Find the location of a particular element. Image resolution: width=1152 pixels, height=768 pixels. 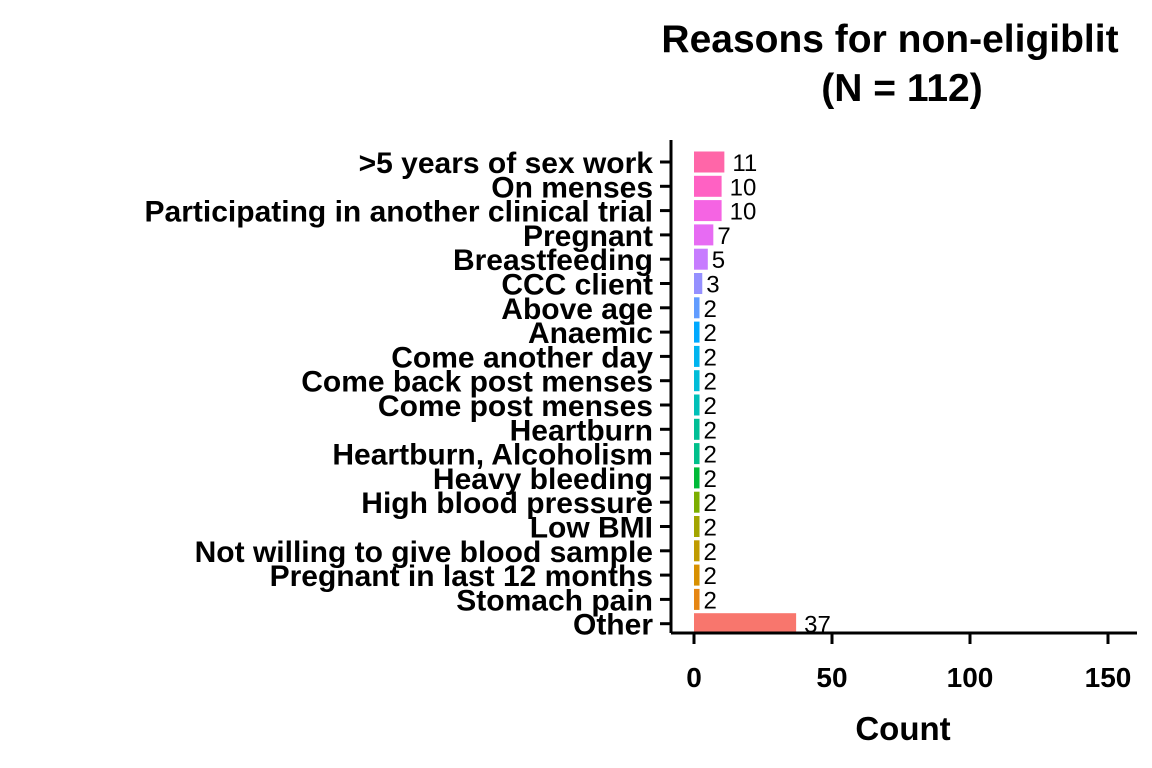

y-tick-label: Come post menses is located at coordinates (515, 406).